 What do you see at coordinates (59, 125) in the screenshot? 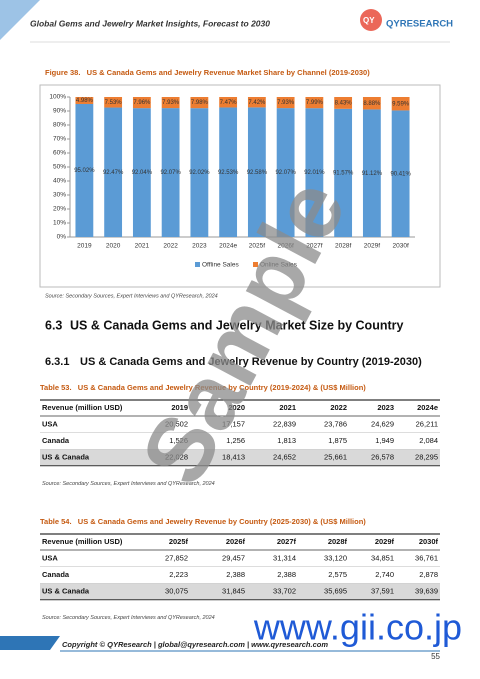
I see `y-tick-label: 80%` at bounding box center [59, 125].